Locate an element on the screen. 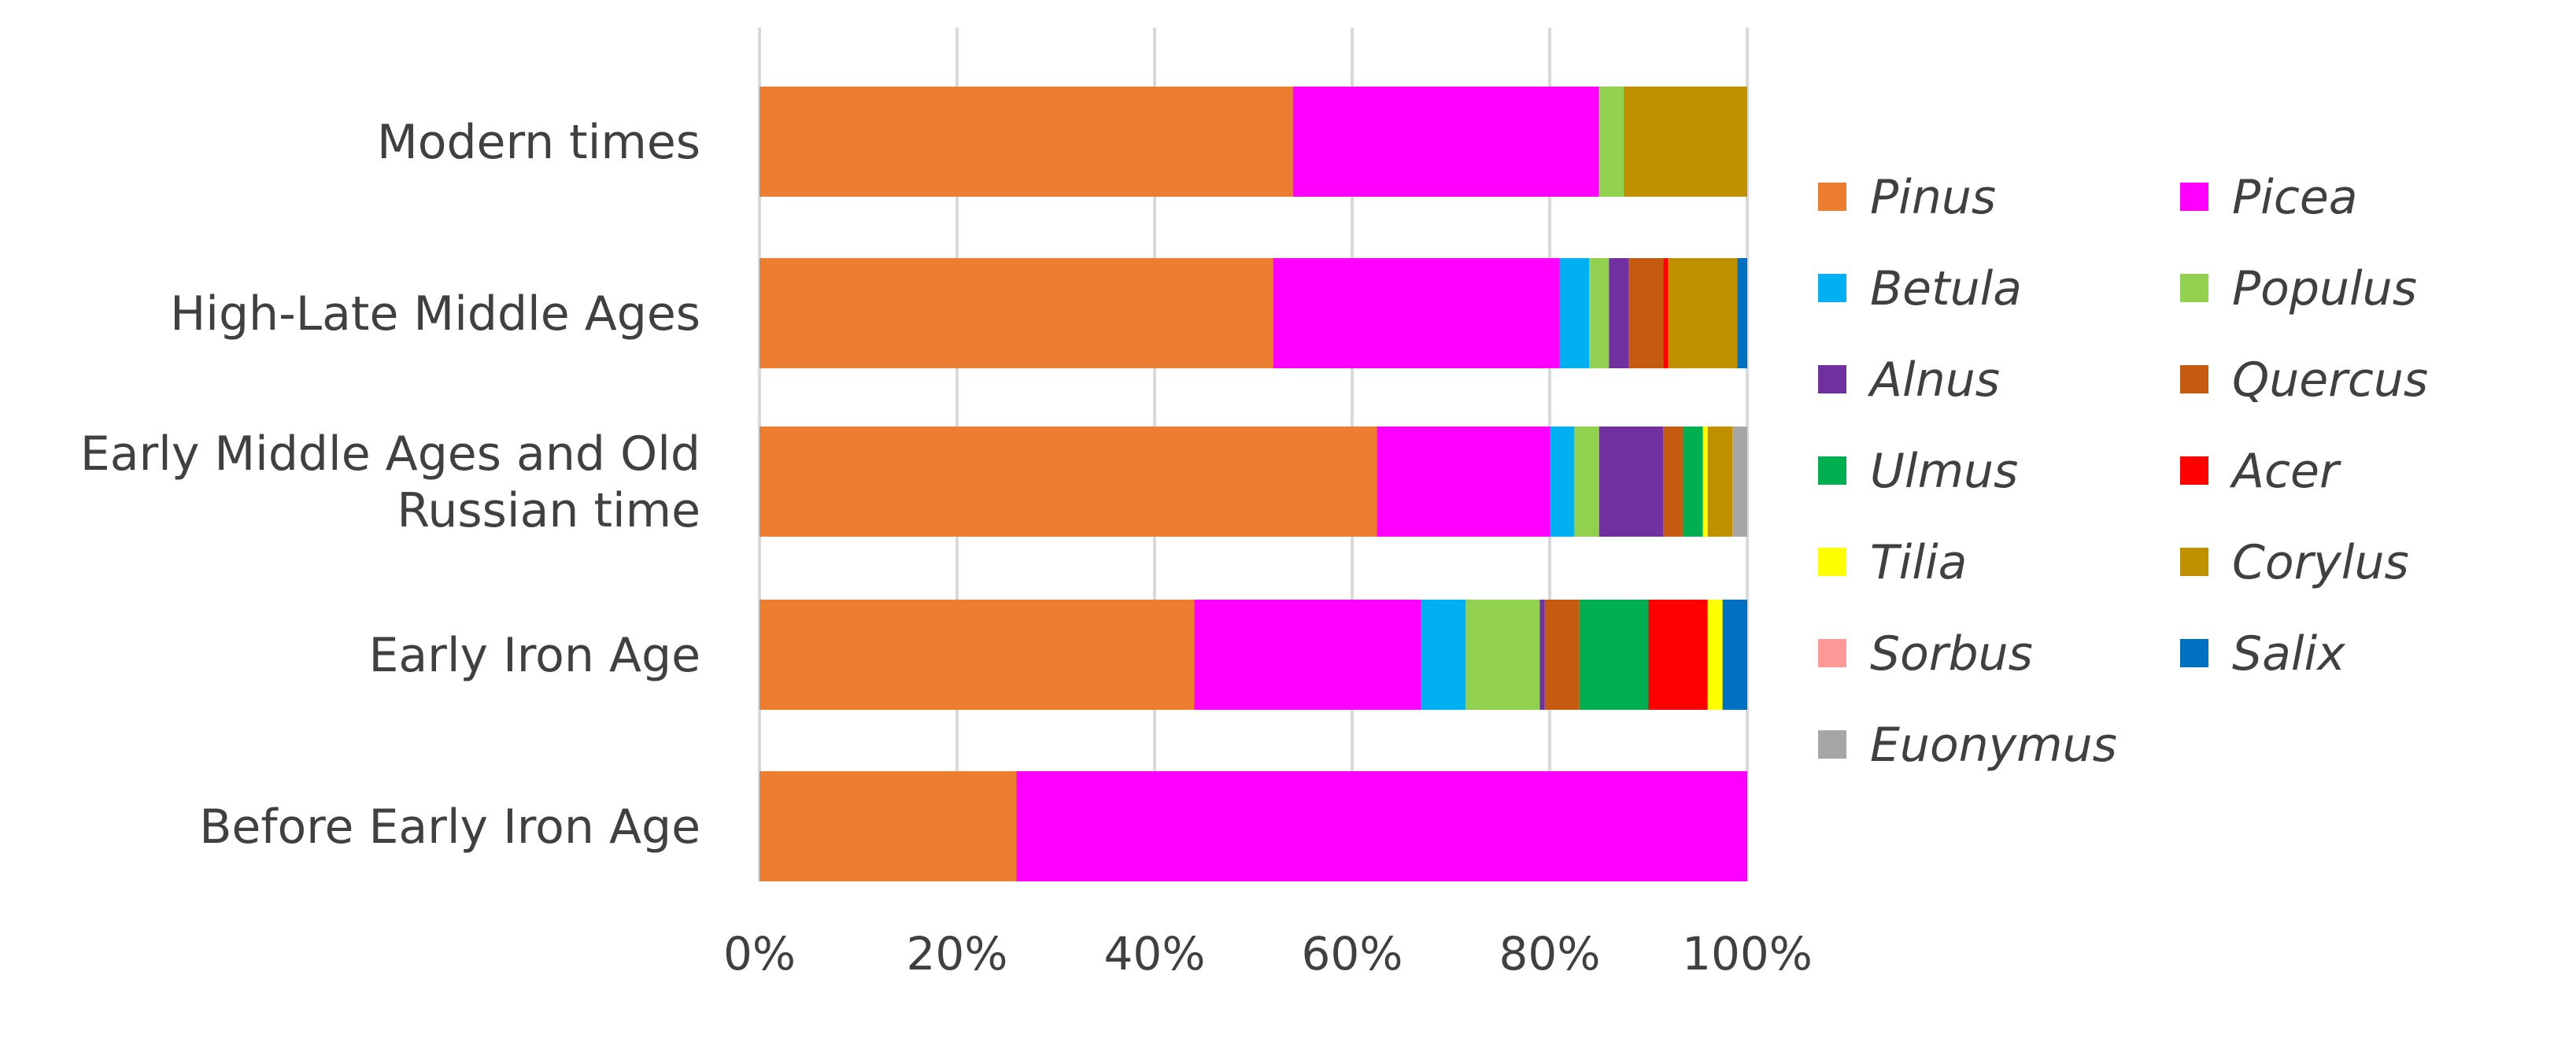  x-axis-tick-labels: 0% 20% 40% 60% 80% 100% is located at coordinates (1268, 954).